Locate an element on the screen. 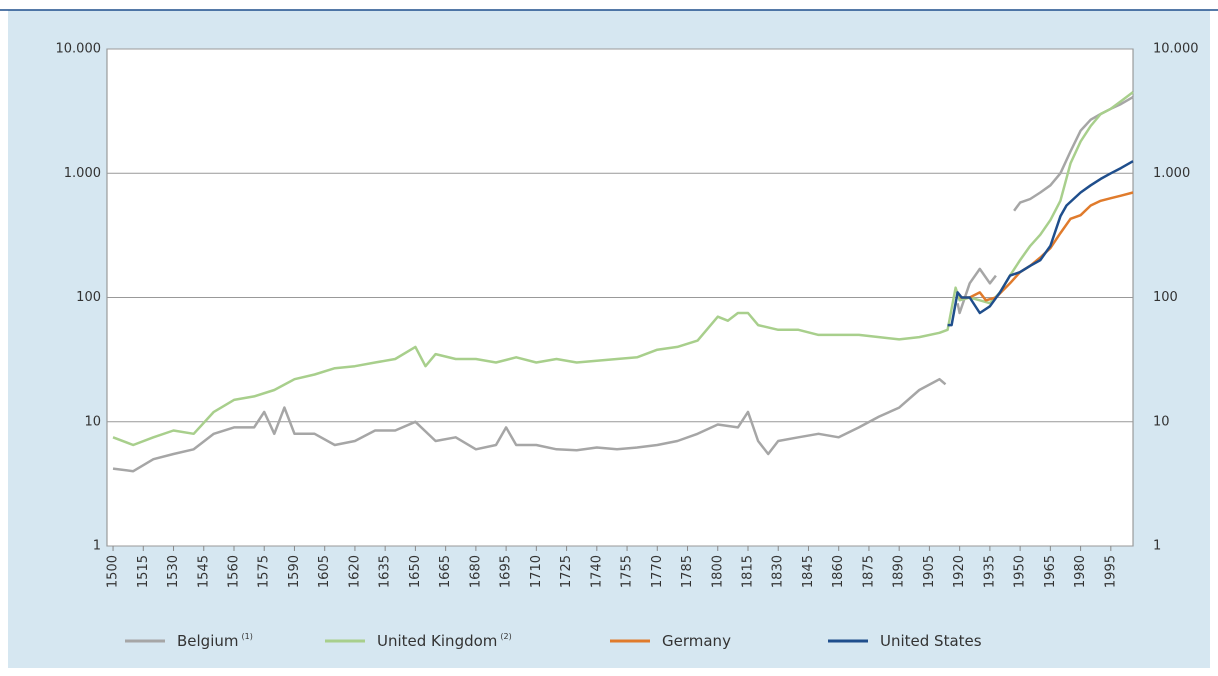 This screenshot has width=1218, height=676. legend-label: Belgium (1) is located at coordinates (215, 641).